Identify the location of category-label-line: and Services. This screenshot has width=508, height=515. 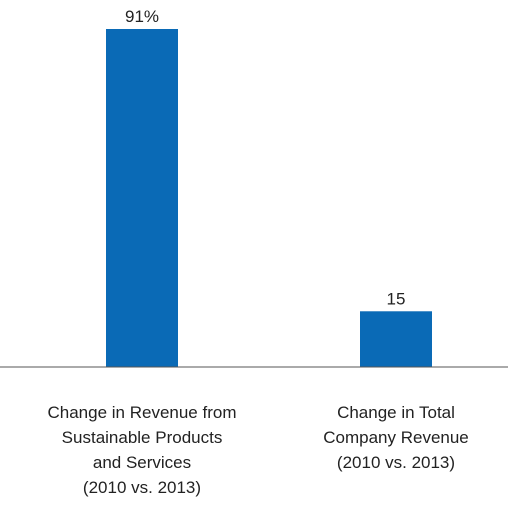
(142, 462).